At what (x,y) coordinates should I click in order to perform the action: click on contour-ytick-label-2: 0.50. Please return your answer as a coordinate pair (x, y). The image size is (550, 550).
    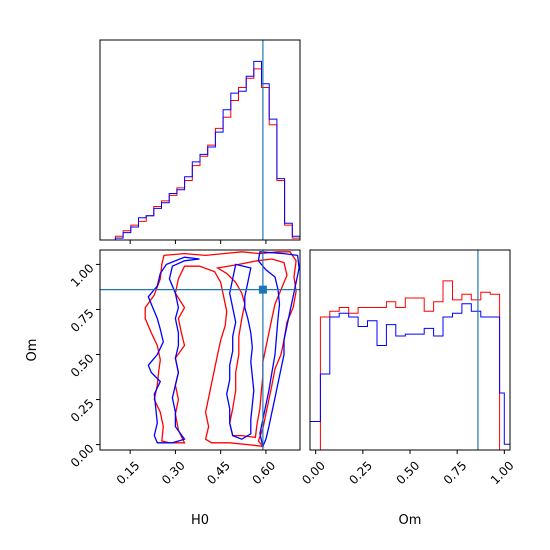
    Looking at the image, I should click on (82, 365).